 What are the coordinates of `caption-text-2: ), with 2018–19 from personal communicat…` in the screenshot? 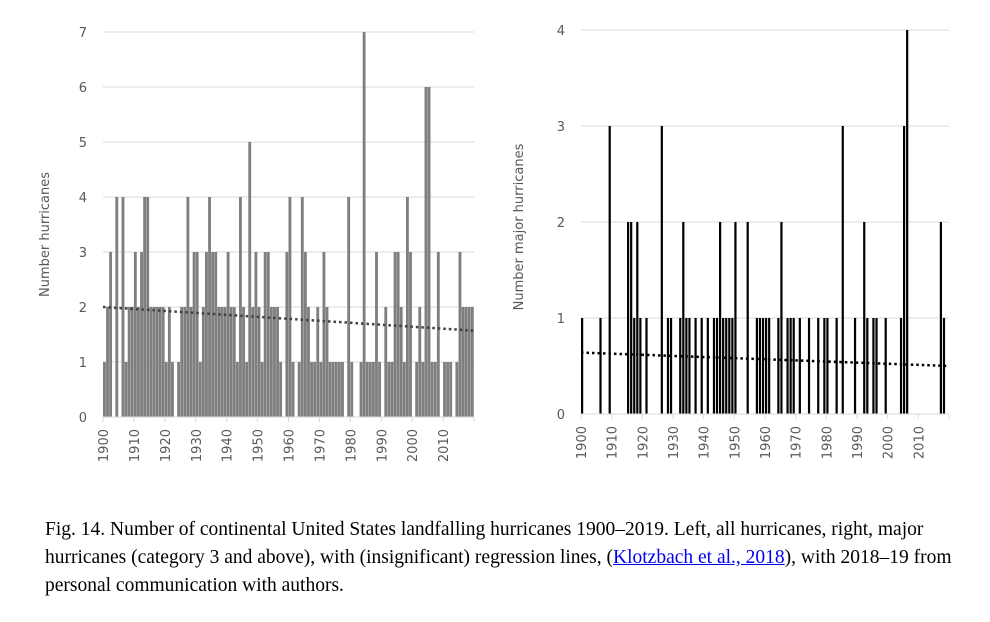 It's located at (498, 571).